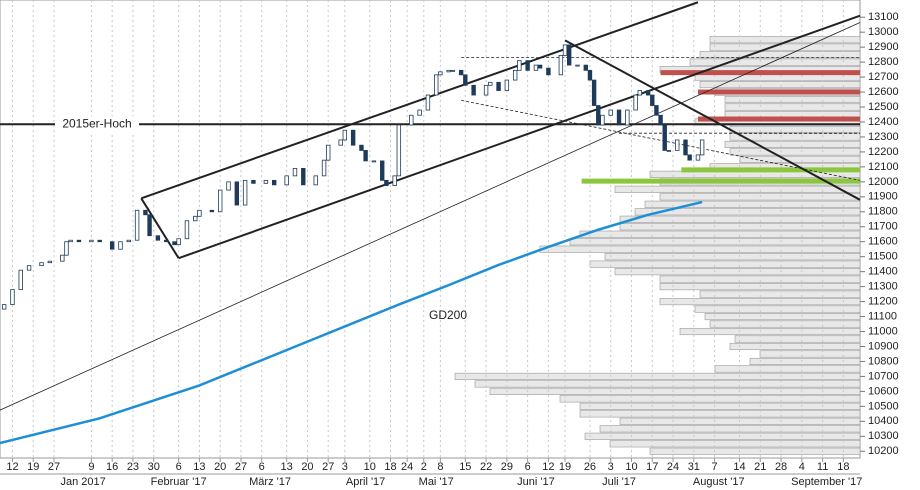  I want to click on y-tick-label: 12100, so click(883, 167).